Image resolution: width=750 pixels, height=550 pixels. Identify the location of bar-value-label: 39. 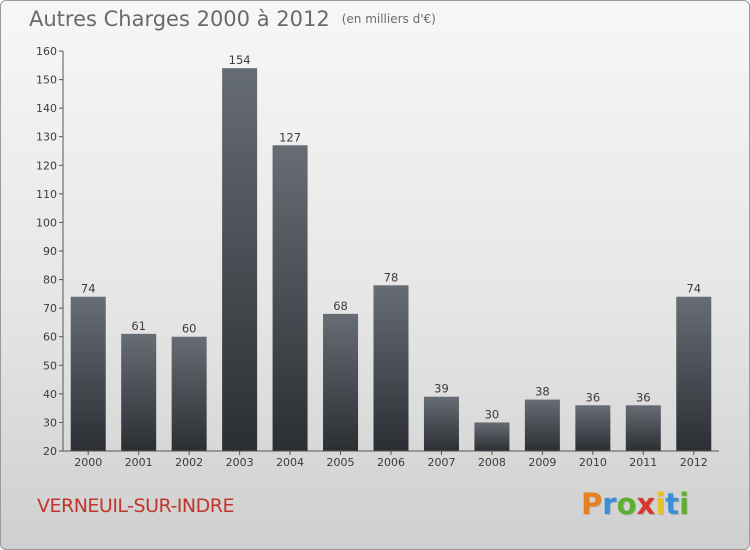
(441, 389).